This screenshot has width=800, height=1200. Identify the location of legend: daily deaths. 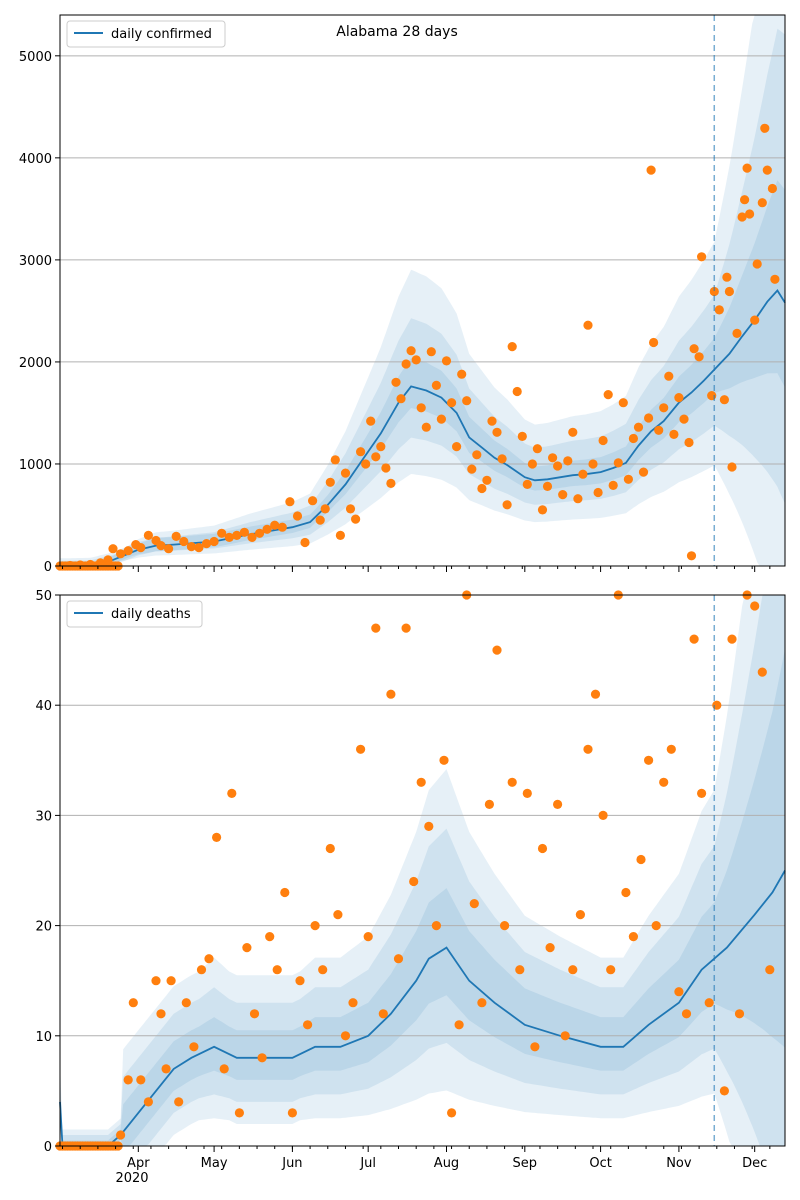
(134, 614).